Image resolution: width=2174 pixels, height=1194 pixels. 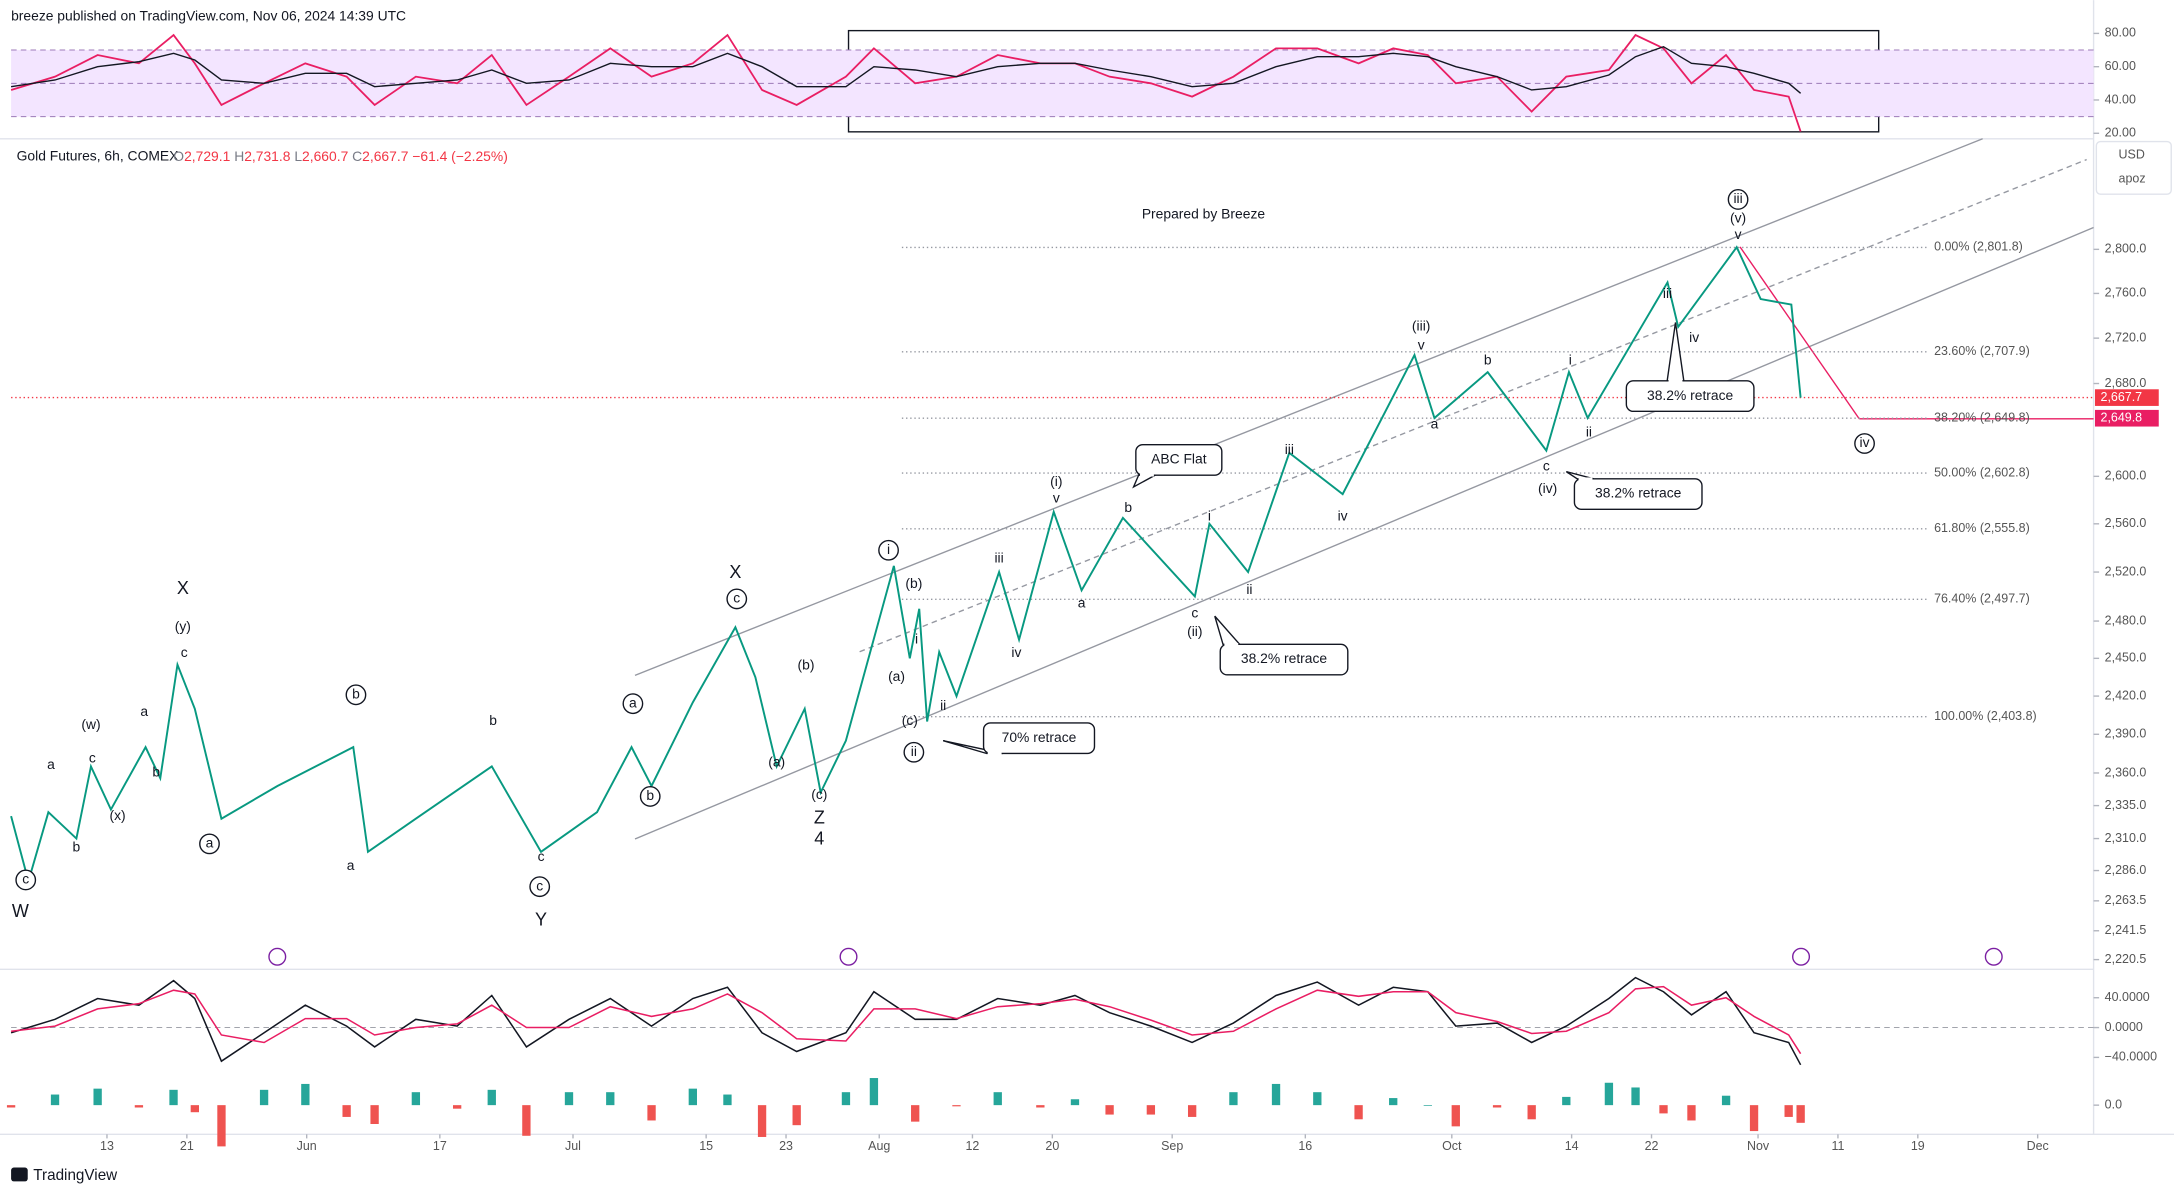 I want to click on currency: USD, so click(x=2132, y=155).